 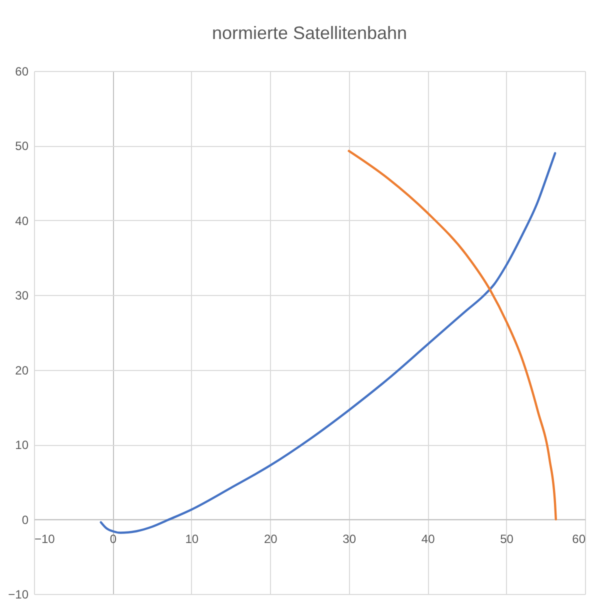 I want to click on x-tick-label: 50, so click(x=507, y=539).